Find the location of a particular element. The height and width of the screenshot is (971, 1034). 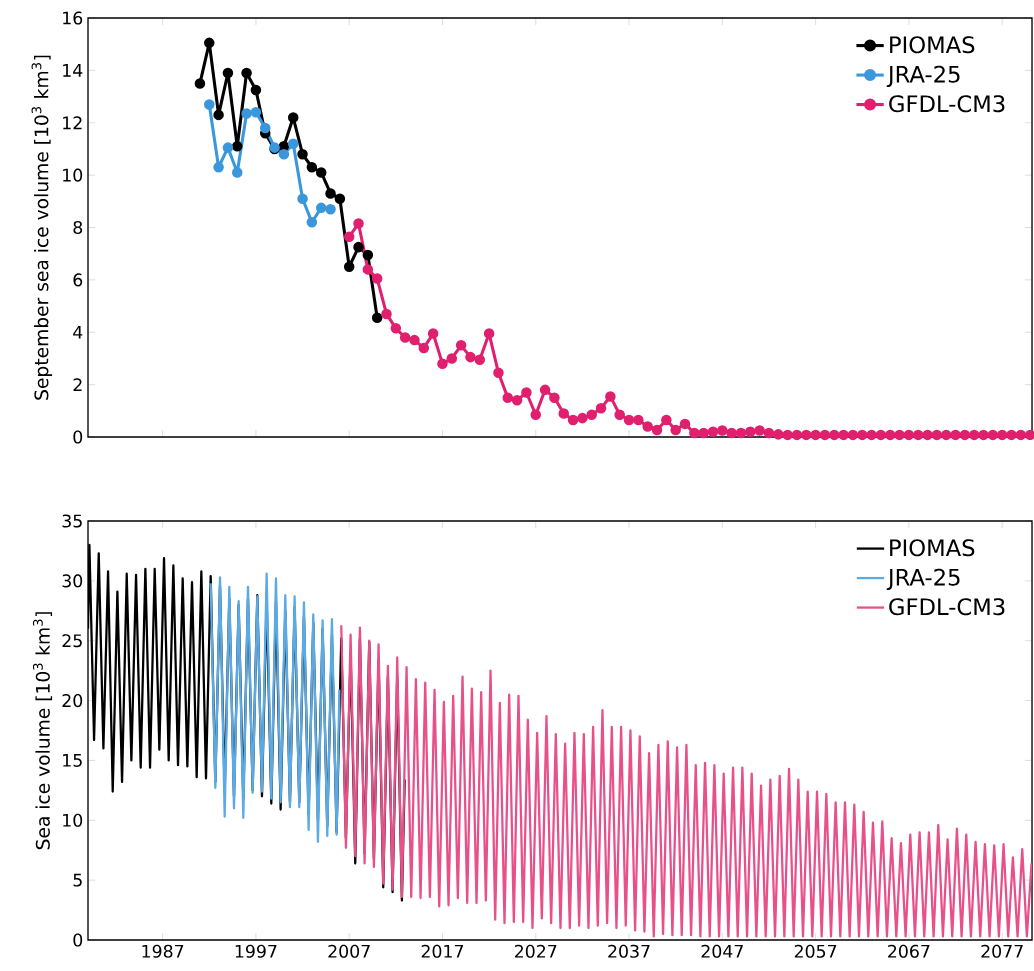

x-tick-label: 2067 is located at coordinates (909, 951).